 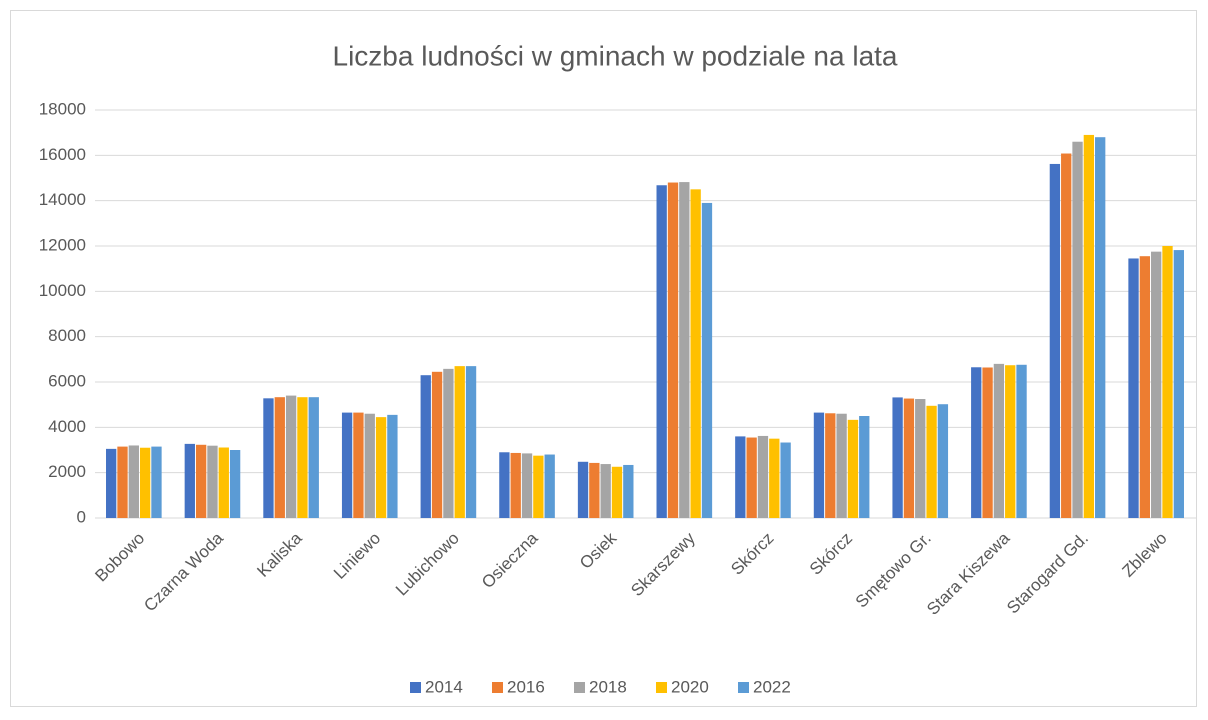 I want to click on legend-label: 2016, so click(x=526, y=686).